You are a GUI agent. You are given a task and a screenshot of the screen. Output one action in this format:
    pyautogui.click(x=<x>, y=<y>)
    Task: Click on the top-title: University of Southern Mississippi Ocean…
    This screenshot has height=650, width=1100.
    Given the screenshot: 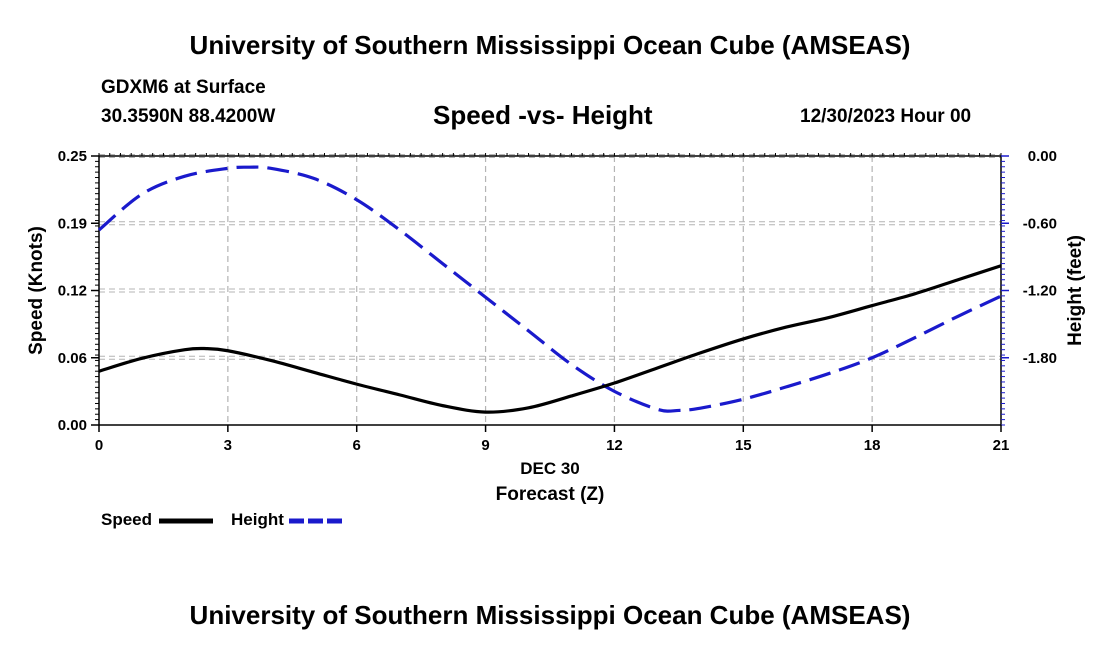 What is the action you would take?
    pyautogui.click(x=550, y=45)
    